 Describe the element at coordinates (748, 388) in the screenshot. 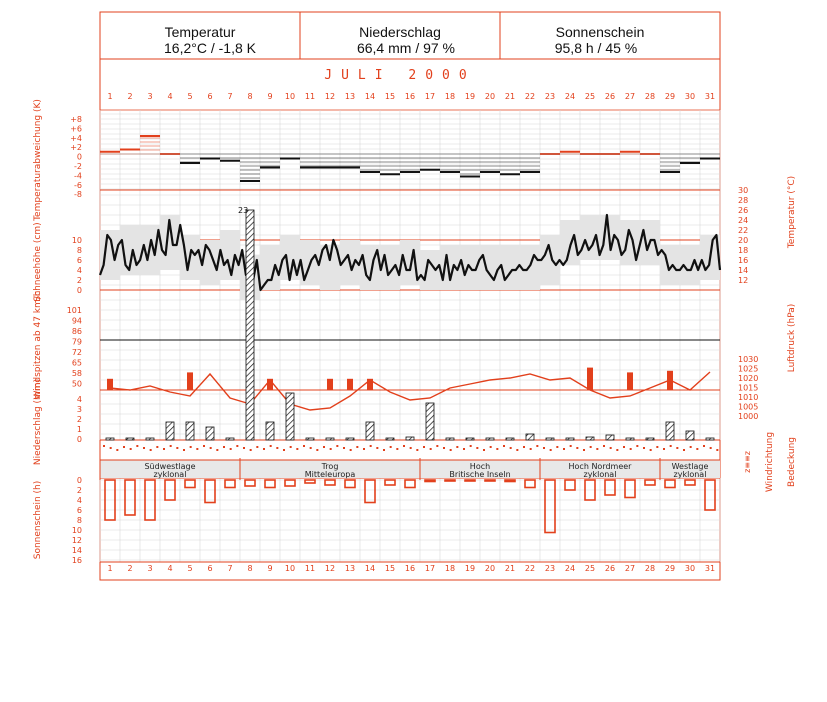

I see `pressure-tick: 1015` at that location.